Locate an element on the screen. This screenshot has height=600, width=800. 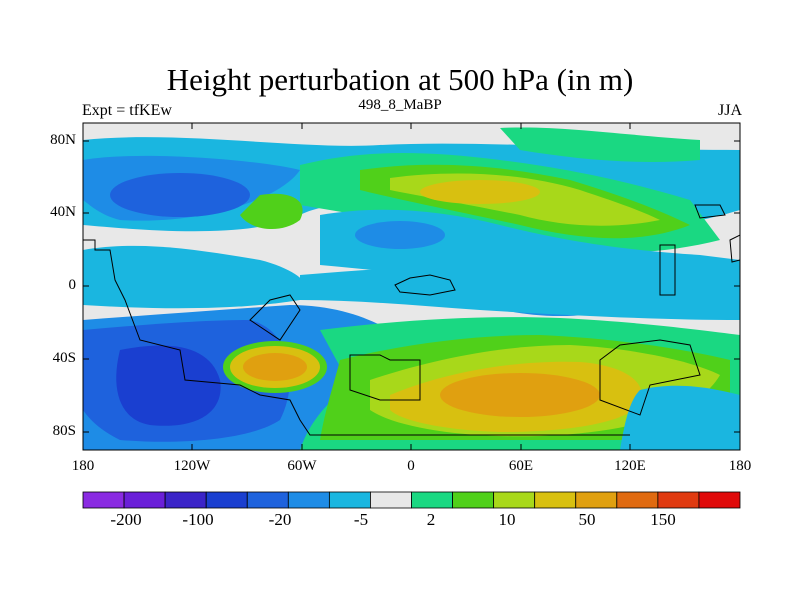
lon-label-120w: 120W is located at coordinates (192, 466).